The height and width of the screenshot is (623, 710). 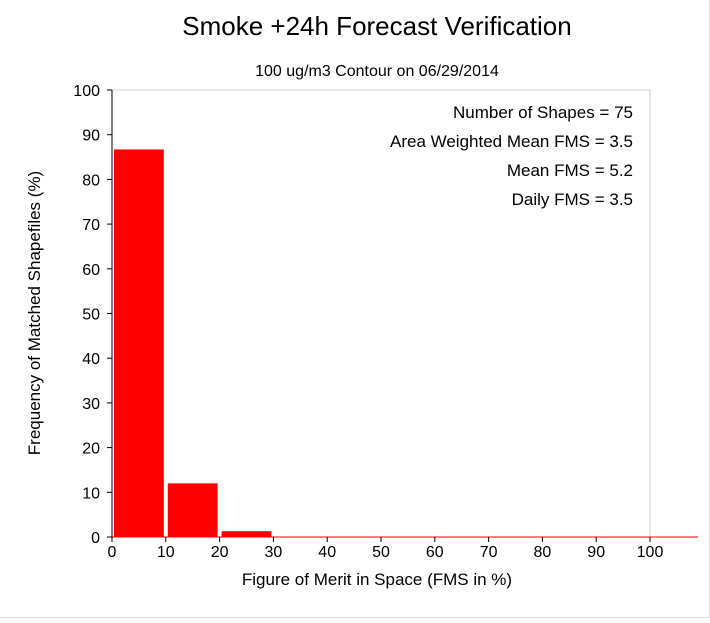 What do you see at coordinates (91, 493) in the screenshot?
I see `y-tick-label-1: 10` at bounding box center [91, 493].